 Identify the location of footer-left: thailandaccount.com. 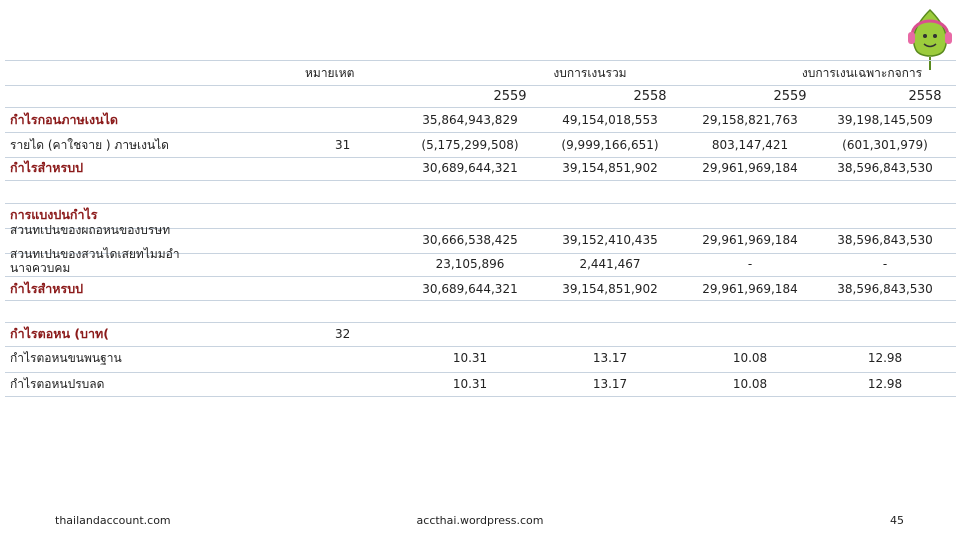
(113, 520).